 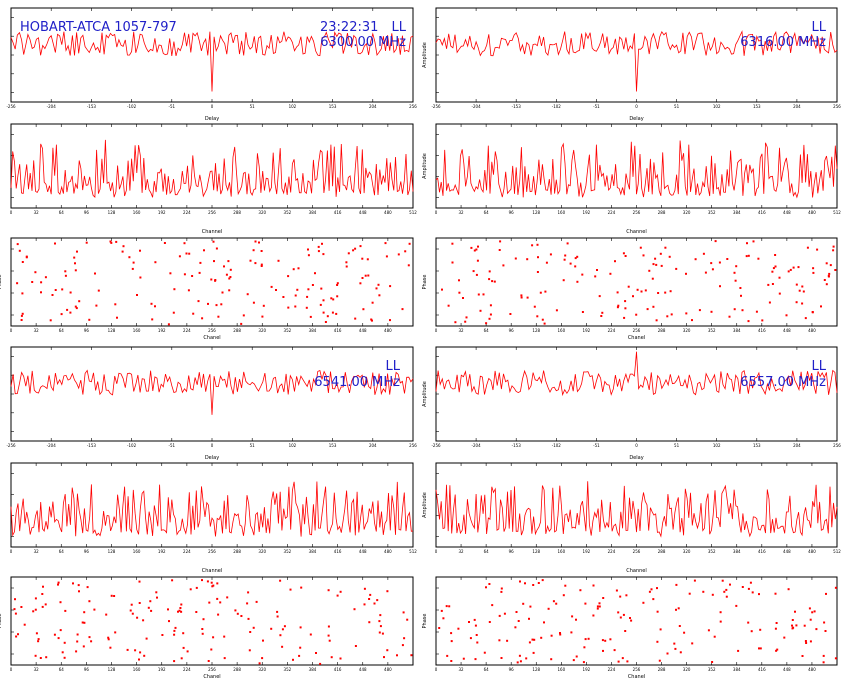 I want to click on x-tick-label-g0c0-delay-7: 102, so click(x=293, y=106).